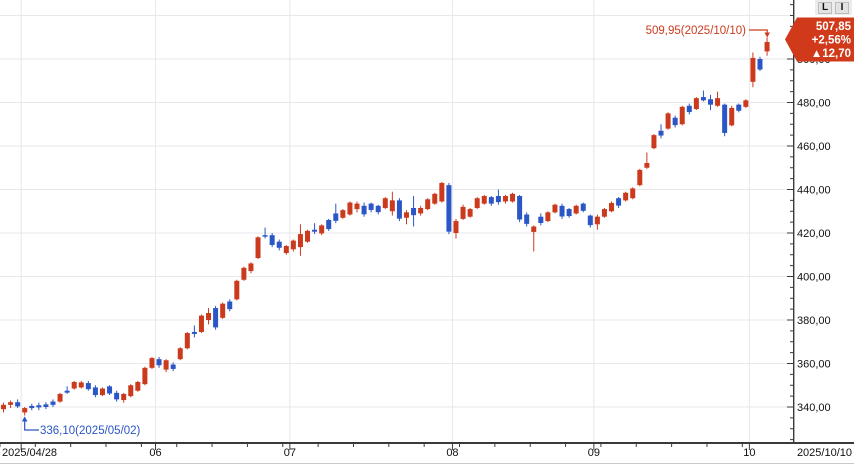 Image resolution: width=854 pixels, height=464 pixels. Describe the element at coordinates (825, 7) in the screenshot. I see `line-mode-icon: L` at that location.